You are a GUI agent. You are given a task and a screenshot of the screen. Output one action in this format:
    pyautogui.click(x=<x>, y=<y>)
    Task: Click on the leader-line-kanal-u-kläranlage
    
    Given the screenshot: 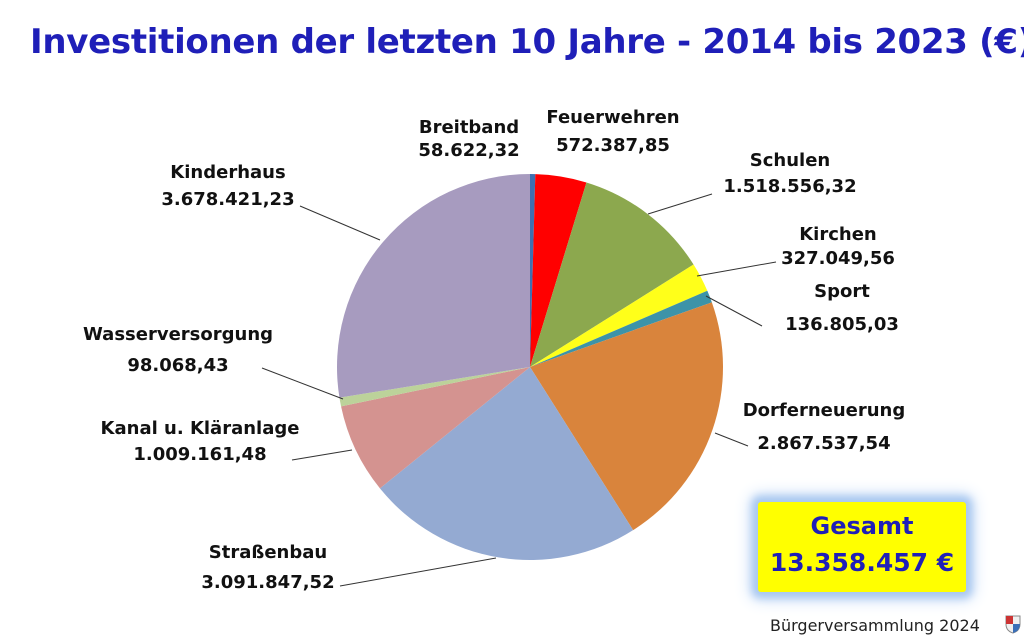 What is the action you would take?
    pyautogui.click(x=322, y=455)
    